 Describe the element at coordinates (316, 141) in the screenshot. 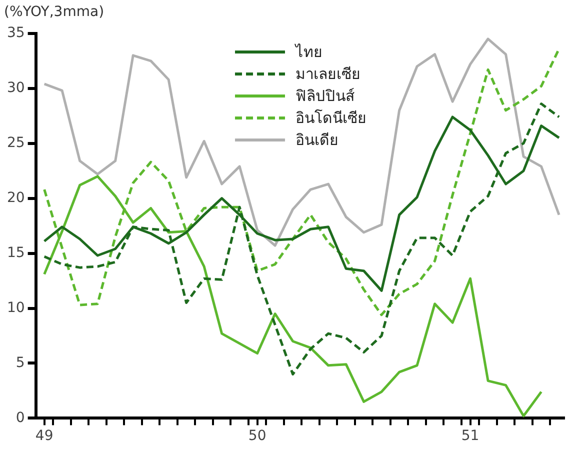

I see `legend-label: อินเดีย` at that location.